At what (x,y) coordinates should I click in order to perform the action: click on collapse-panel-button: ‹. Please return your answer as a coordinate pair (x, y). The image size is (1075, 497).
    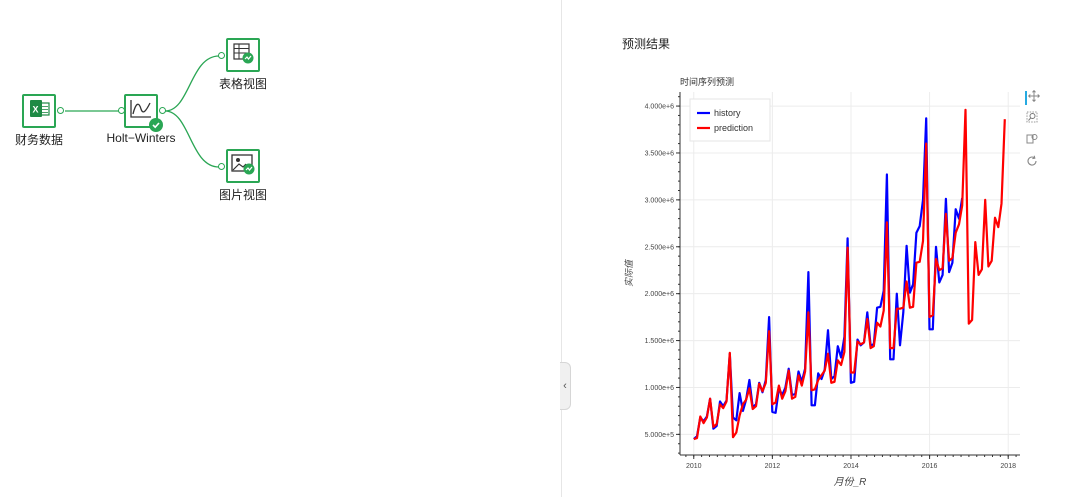
    Looking at the image, I should click on (565, 386).